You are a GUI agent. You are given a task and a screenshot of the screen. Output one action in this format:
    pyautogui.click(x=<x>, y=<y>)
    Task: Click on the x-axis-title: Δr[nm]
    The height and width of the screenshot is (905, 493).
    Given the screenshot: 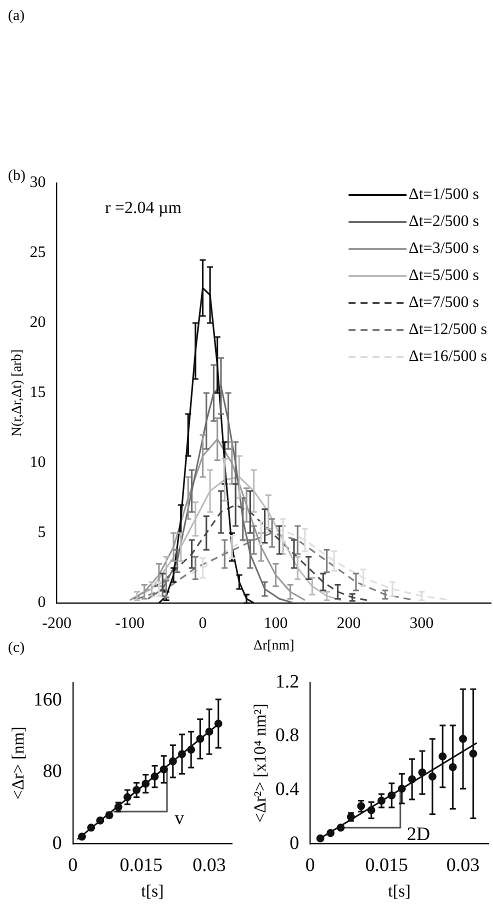 What is the action you would take?
    pyautogui.click(x=273, y=646)
    